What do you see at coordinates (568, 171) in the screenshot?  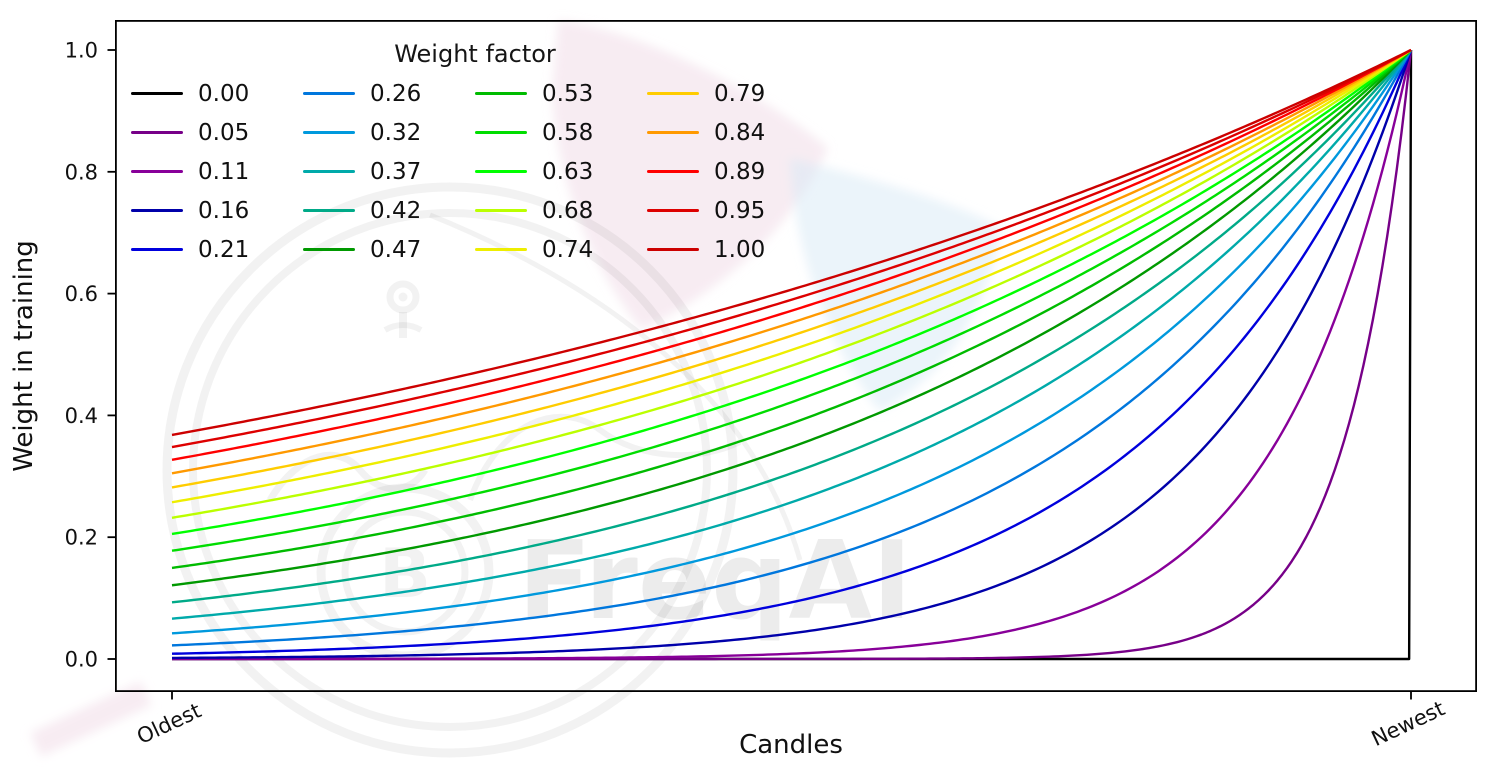 I see `legend-entry-label: 0.63` at bounding box center [568, 171].